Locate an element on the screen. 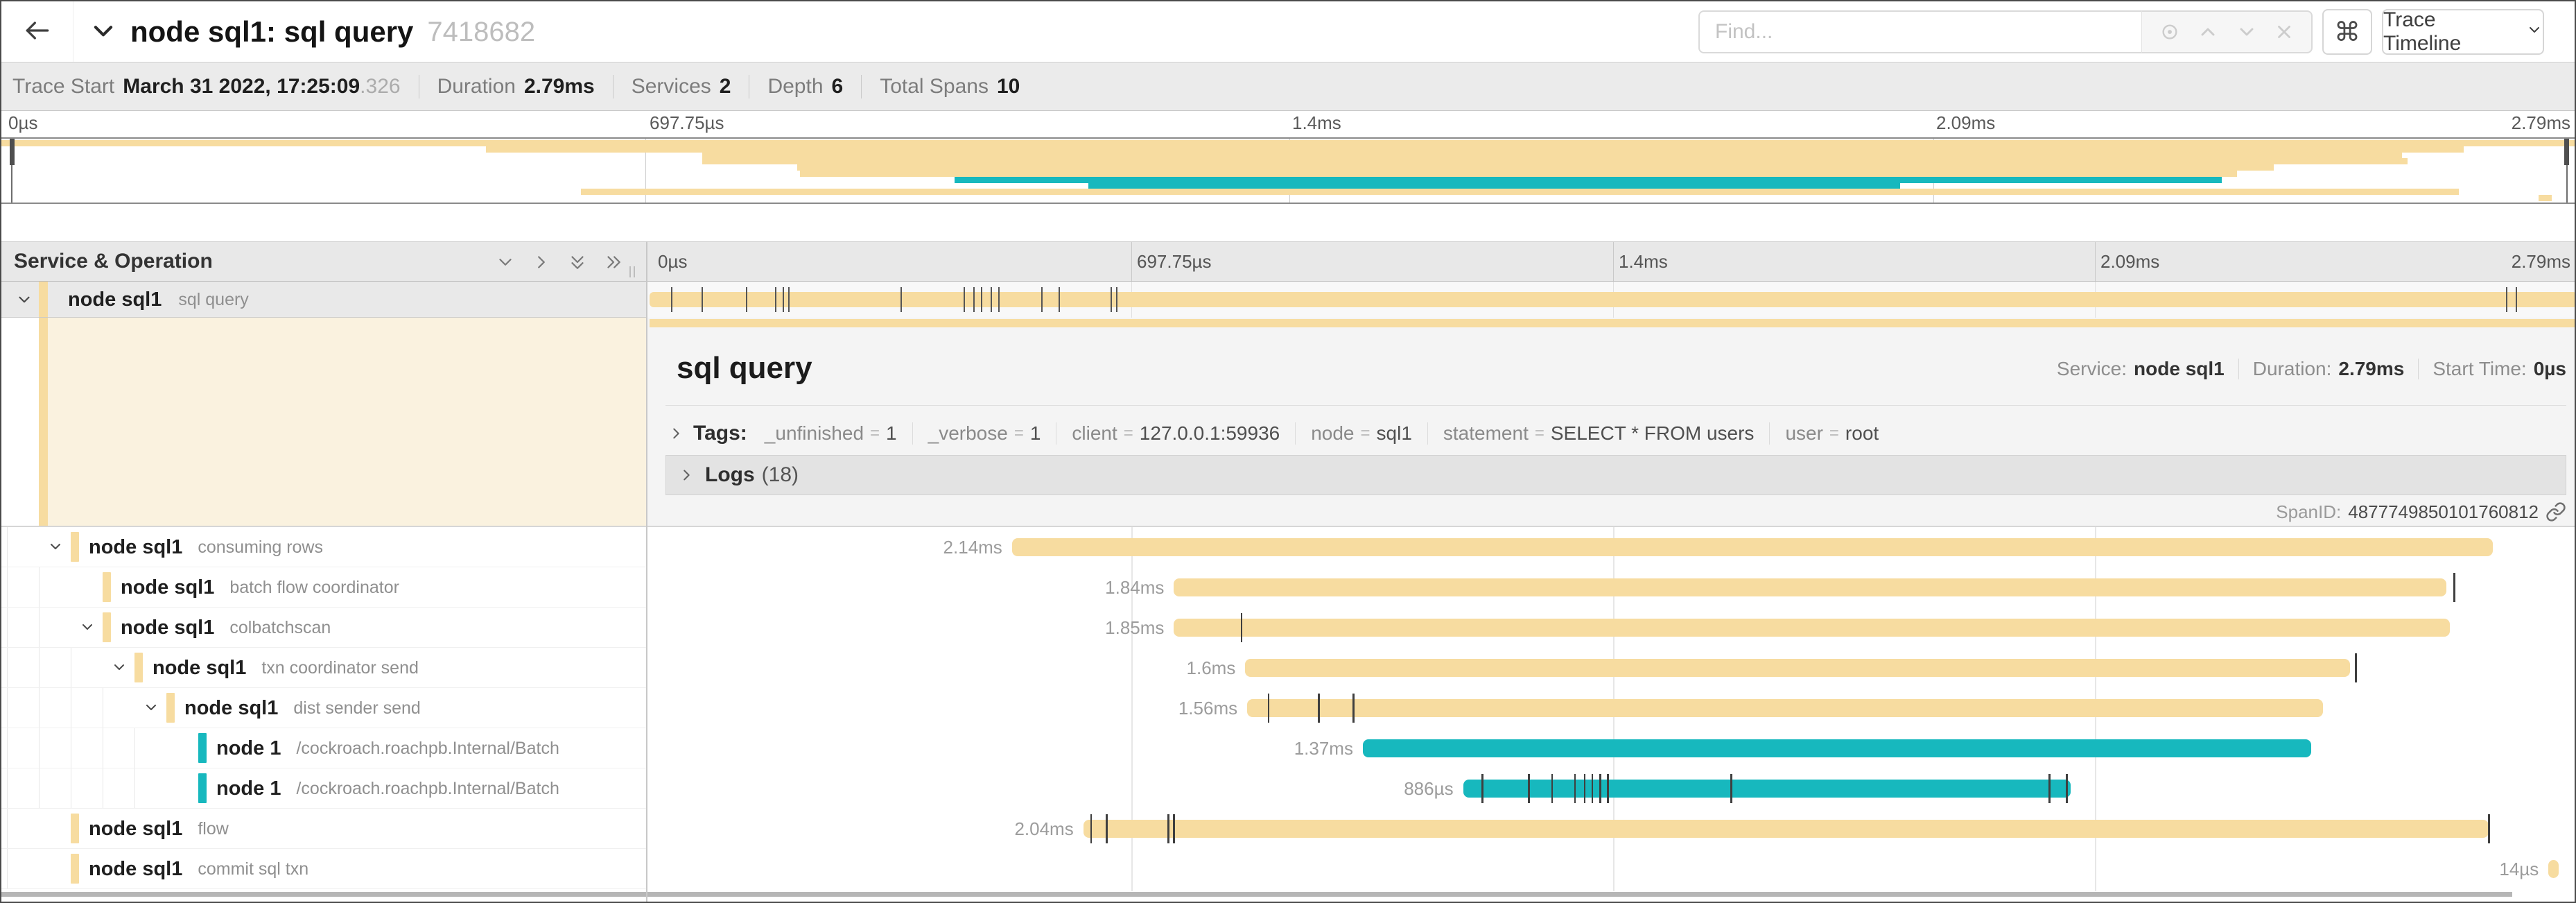 The image size is (2576, 903). trace-collapse-toggle is located at coordinates (103, 31).